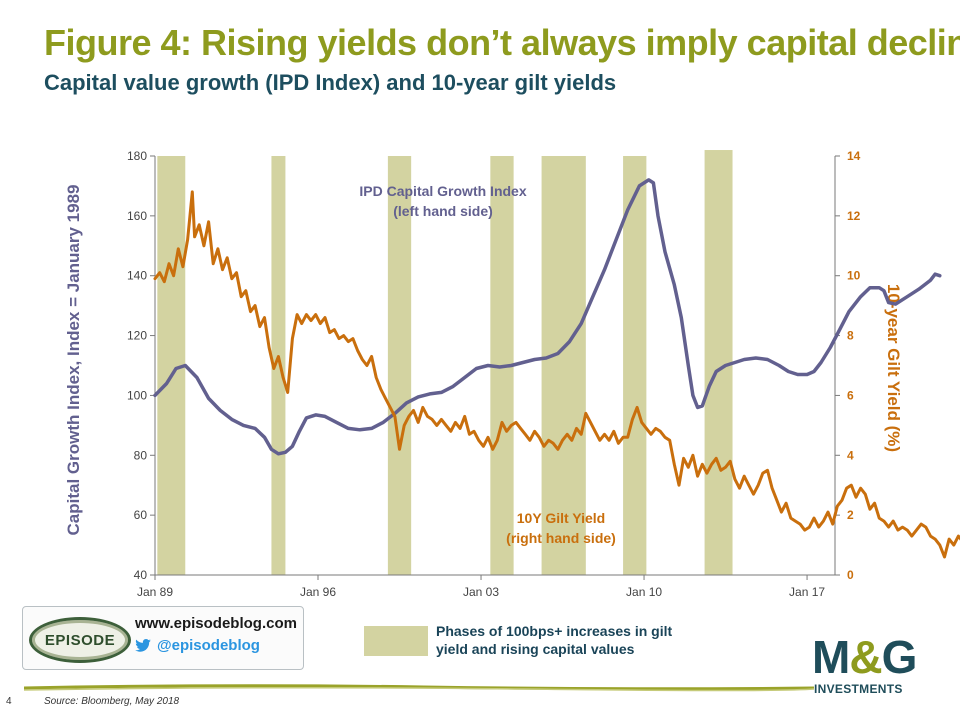  Describe the element at coordinates (9, 701) in the screenshot. I see `page-number: 4` at that location.